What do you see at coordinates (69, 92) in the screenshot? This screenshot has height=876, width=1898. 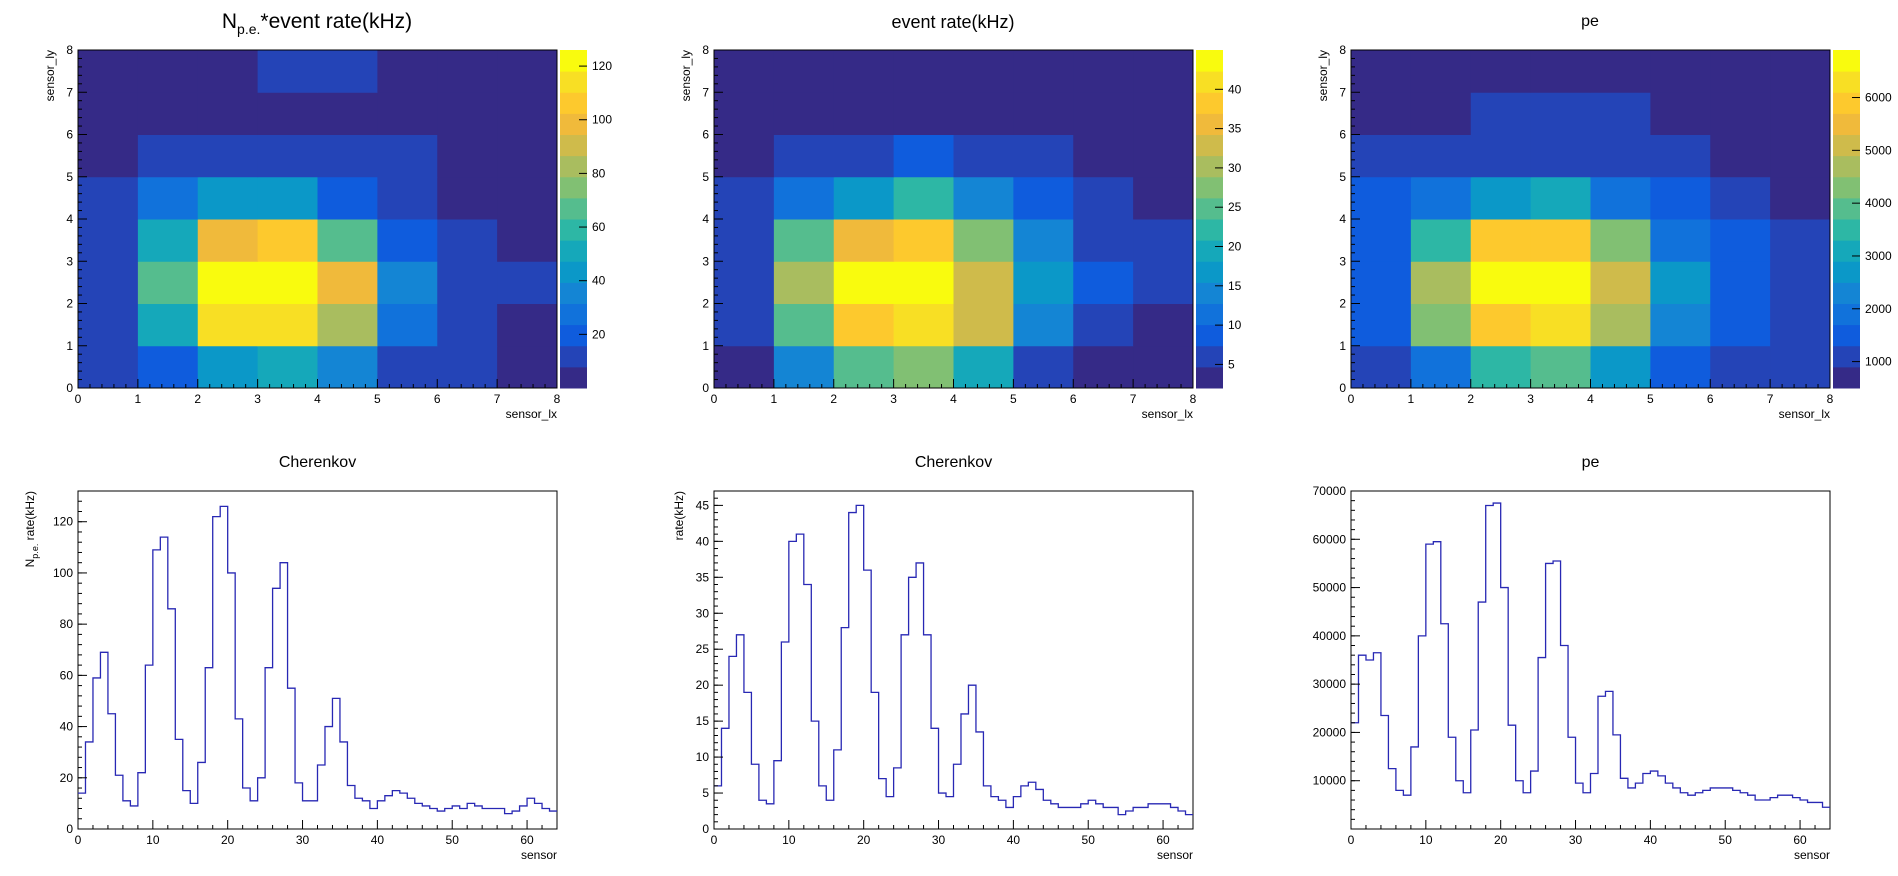 I see `y-tick-label: 7` at bounding box center [69, 92].